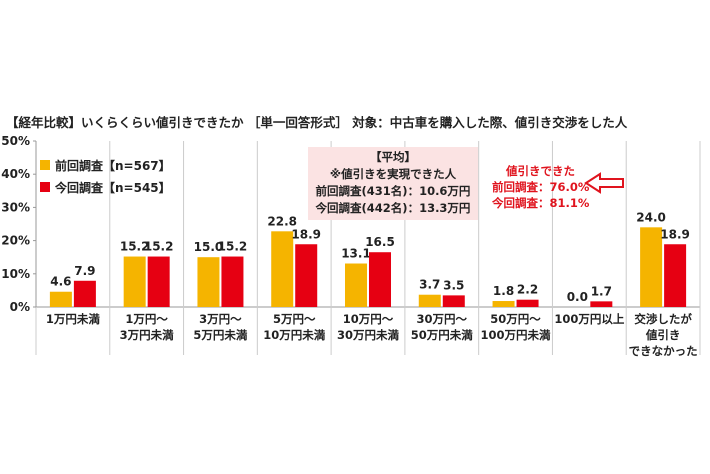  Describe the element at coordinates (541, 203) in the screenshot. I see `callout-curr: 今回調査：81.1%` at that location.